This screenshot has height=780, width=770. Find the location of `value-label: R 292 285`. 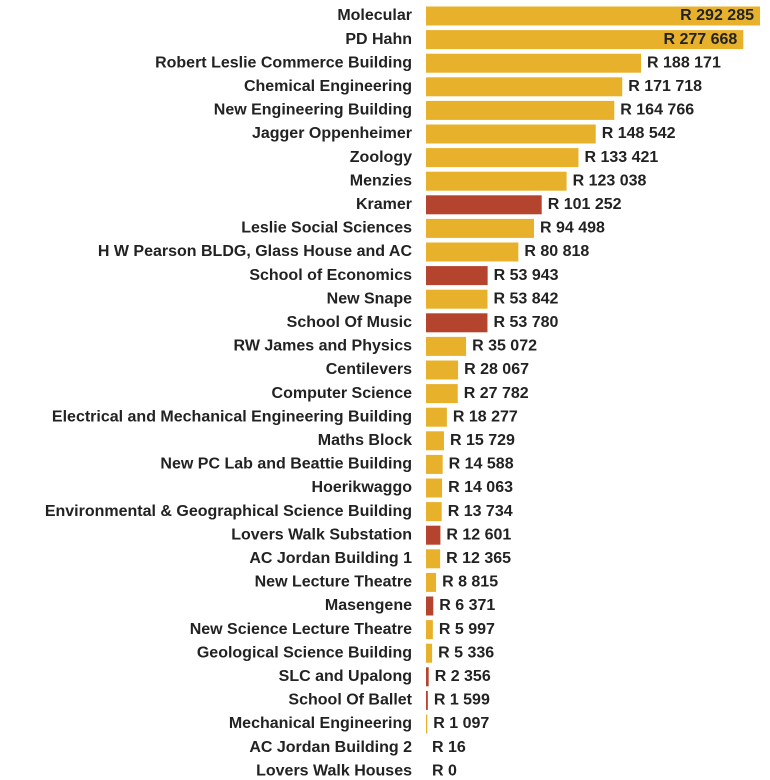

value-label: R 292 285 is located at coordinates (717, 15).